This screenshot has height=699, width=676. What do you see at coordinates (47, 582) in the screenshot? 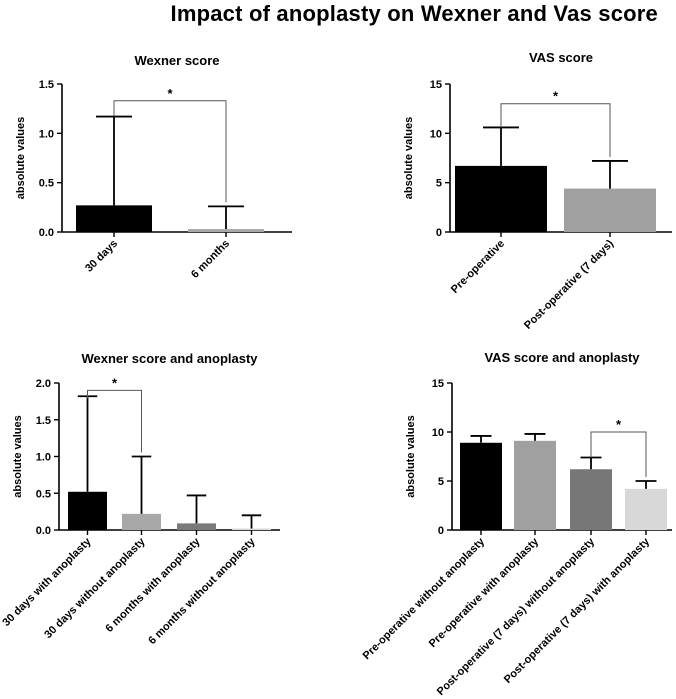
I see `x-tick-label: 30 days with anoplasty` at bounding box center [47, 582].